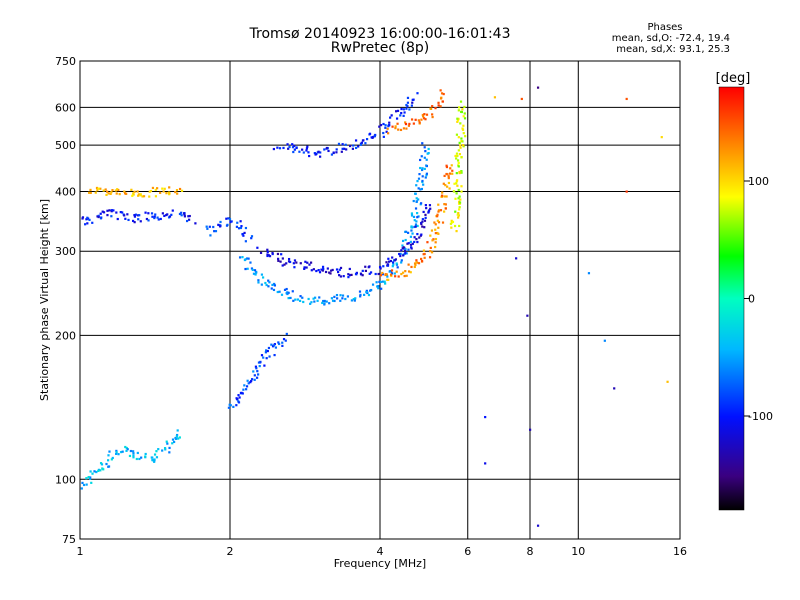 This screenshot has width=800, height=600. What do you see at coordinates (65, 145) in the screenshot?
I see `y-tick-label: 500` at bounding box center [65, 145].